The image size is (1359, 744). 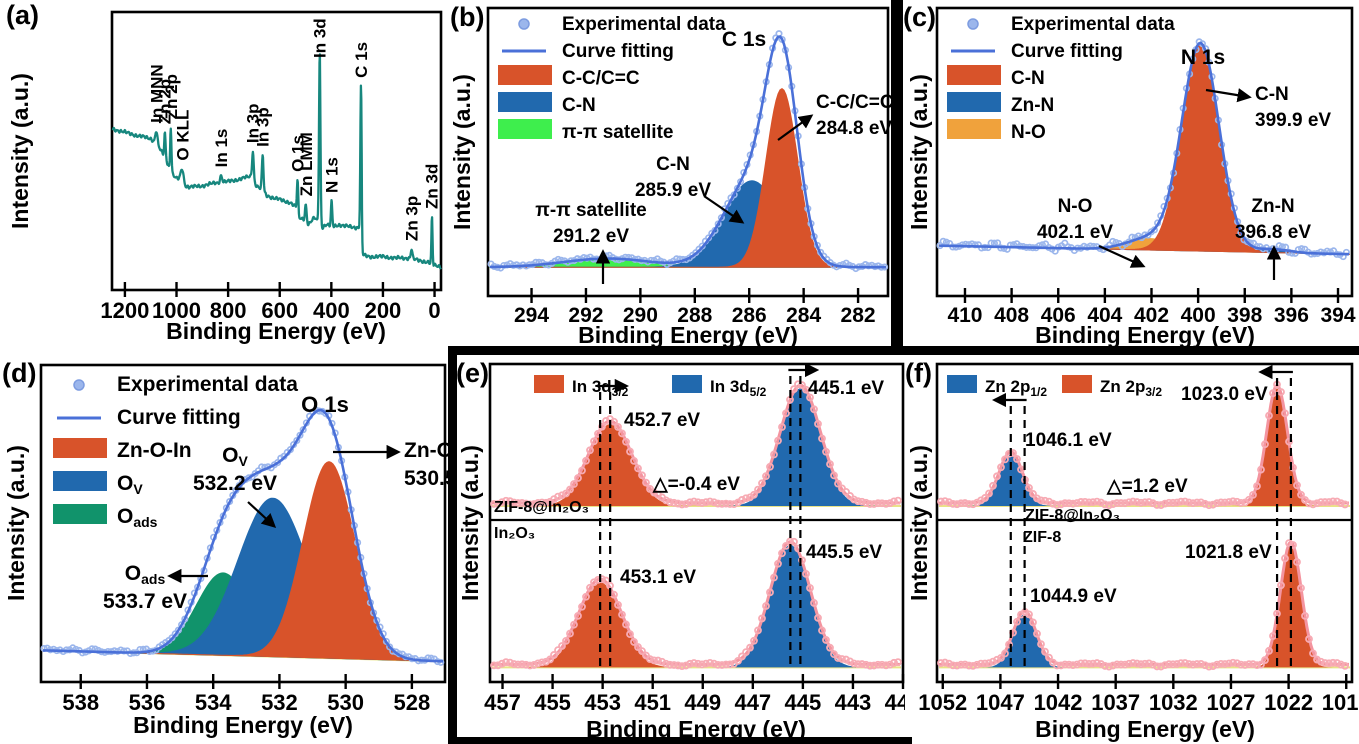 What do you see at coordinates (279, 702) in the screenshot?
I see `x-tick-label: 532` at bounding box center [279, 702].